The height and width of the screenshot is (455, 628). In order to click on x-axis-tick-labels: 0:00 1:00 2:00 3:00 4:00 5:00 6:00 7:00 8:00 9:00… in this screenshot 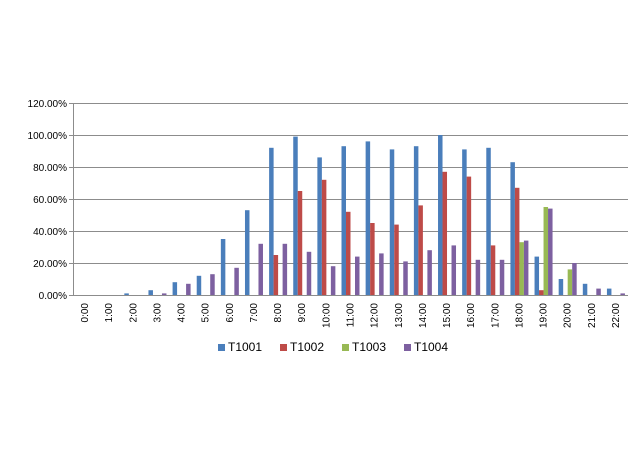, I will do `click(351, 315)`.